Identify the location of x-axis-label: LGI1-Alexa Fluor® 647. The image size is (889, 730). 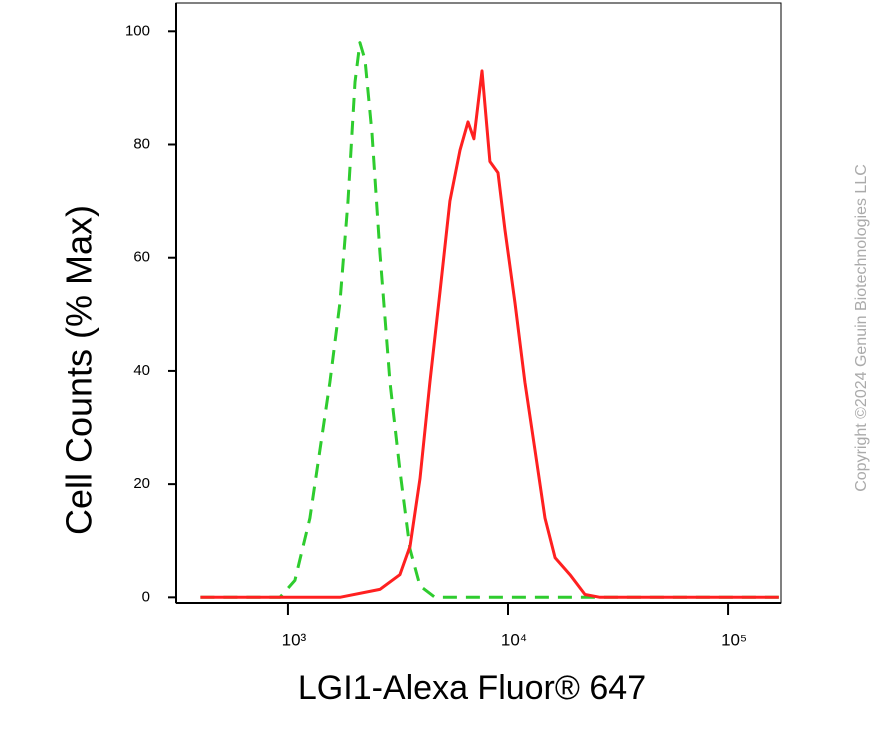
(472, 688).